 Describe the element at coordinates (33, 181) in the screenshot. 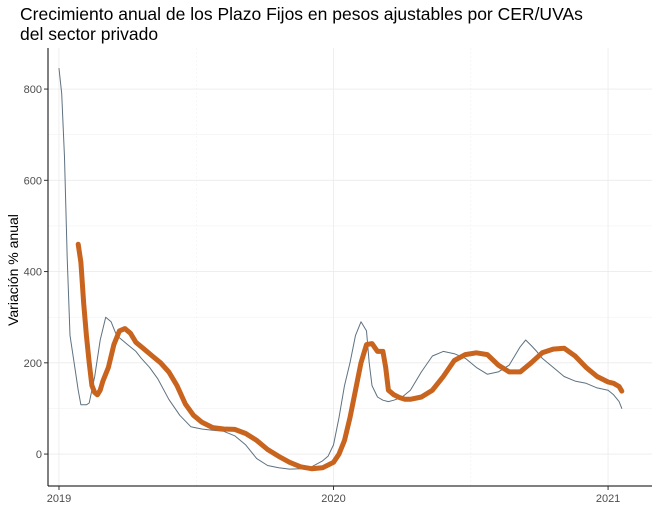

I see `y-tick-label: 600` at that location.